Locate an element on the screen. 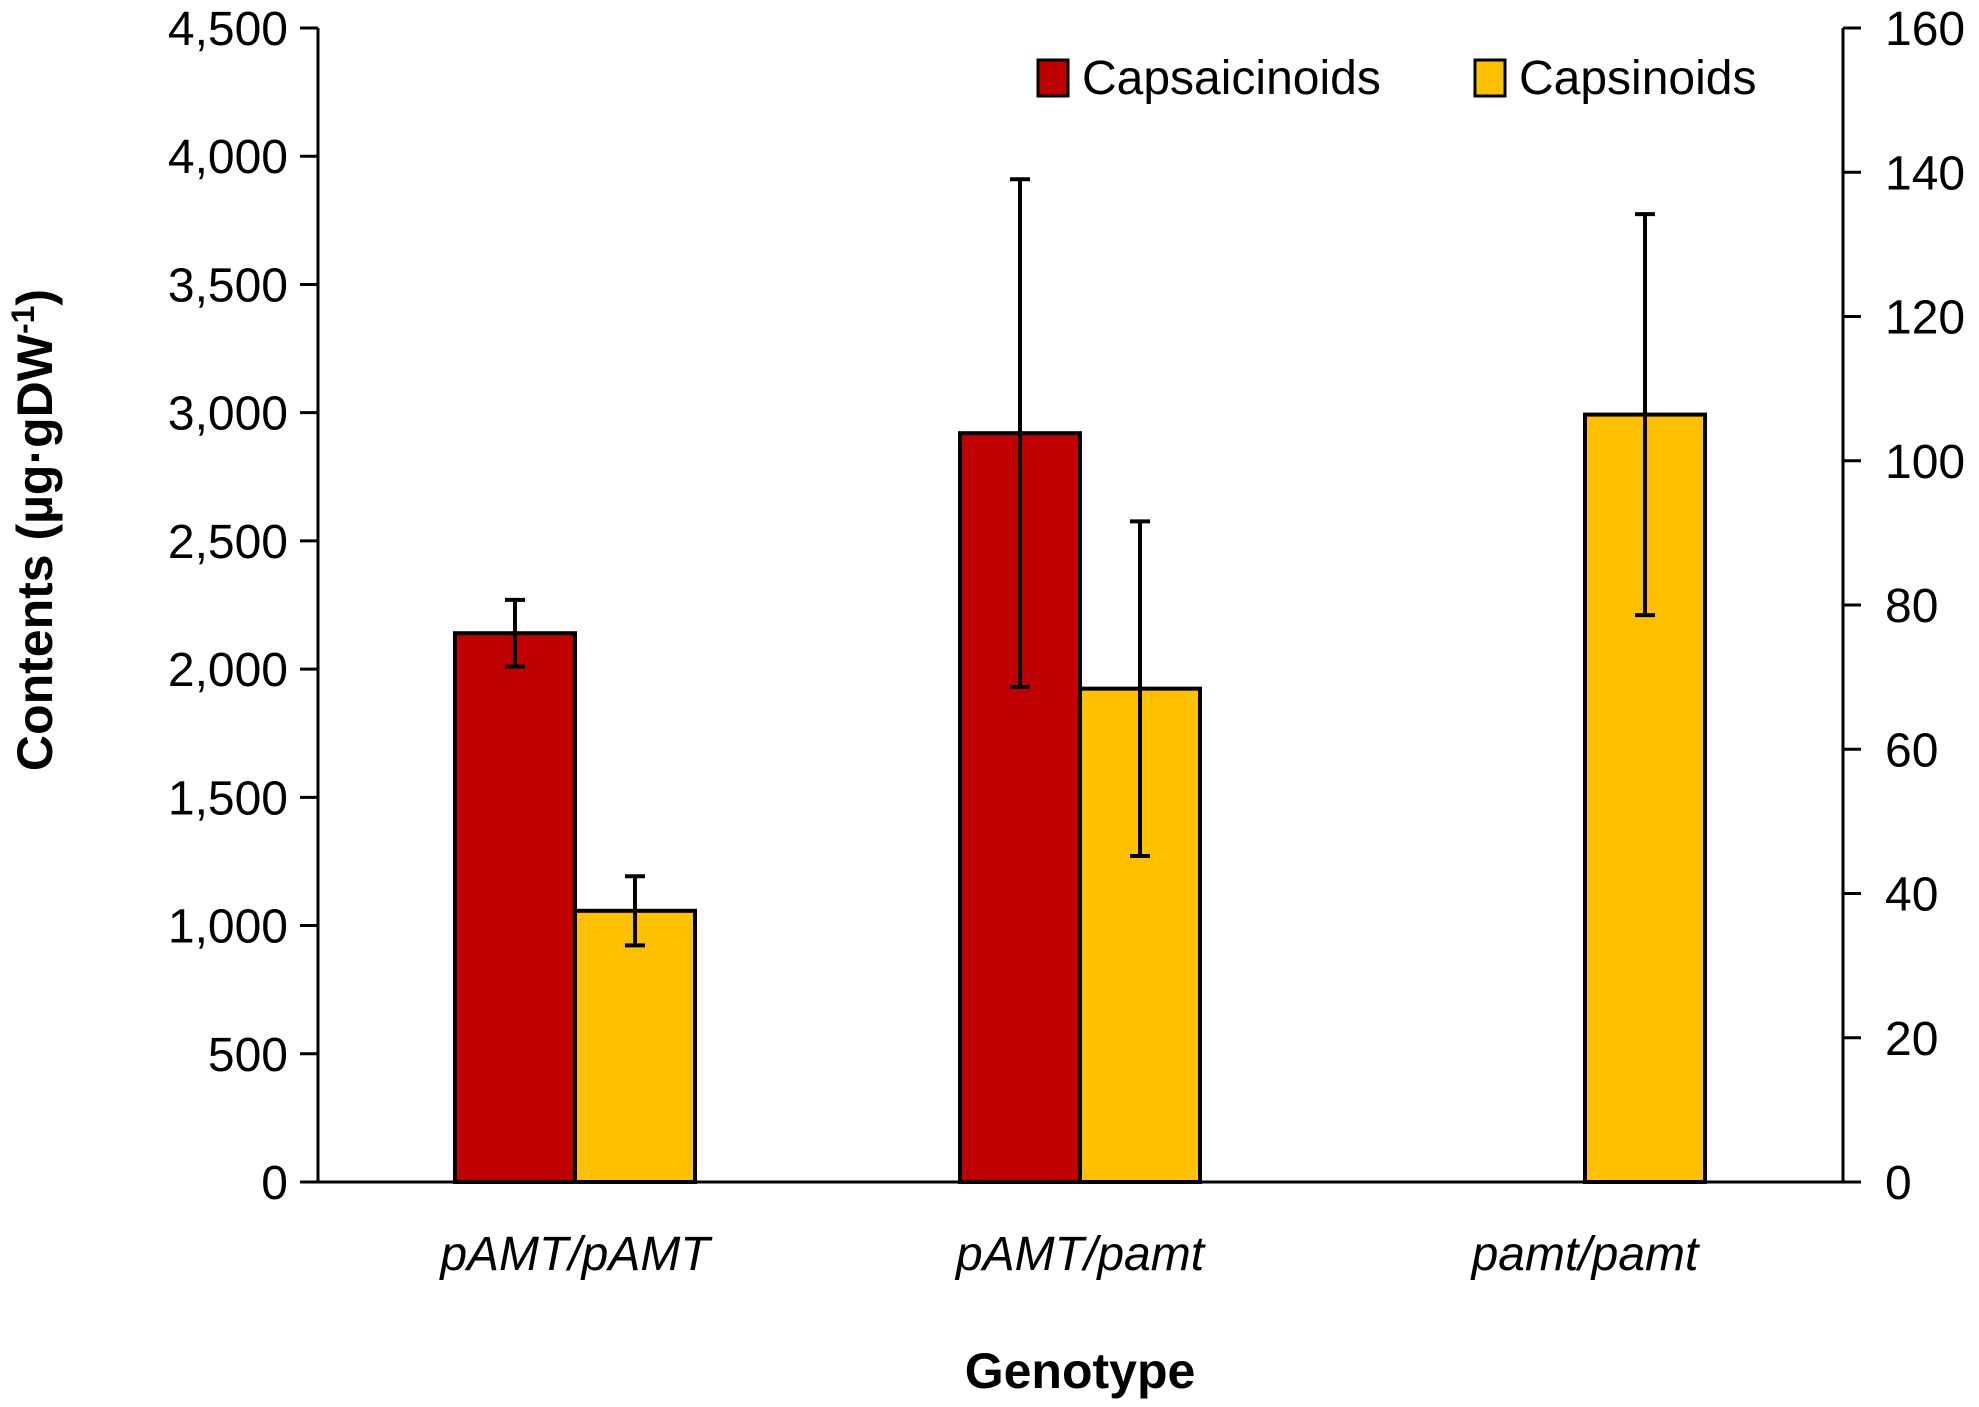 This screenshot has height=1407, width=1979. y-tick-label-right-160: 160 is located at coordinates (1925, 29).